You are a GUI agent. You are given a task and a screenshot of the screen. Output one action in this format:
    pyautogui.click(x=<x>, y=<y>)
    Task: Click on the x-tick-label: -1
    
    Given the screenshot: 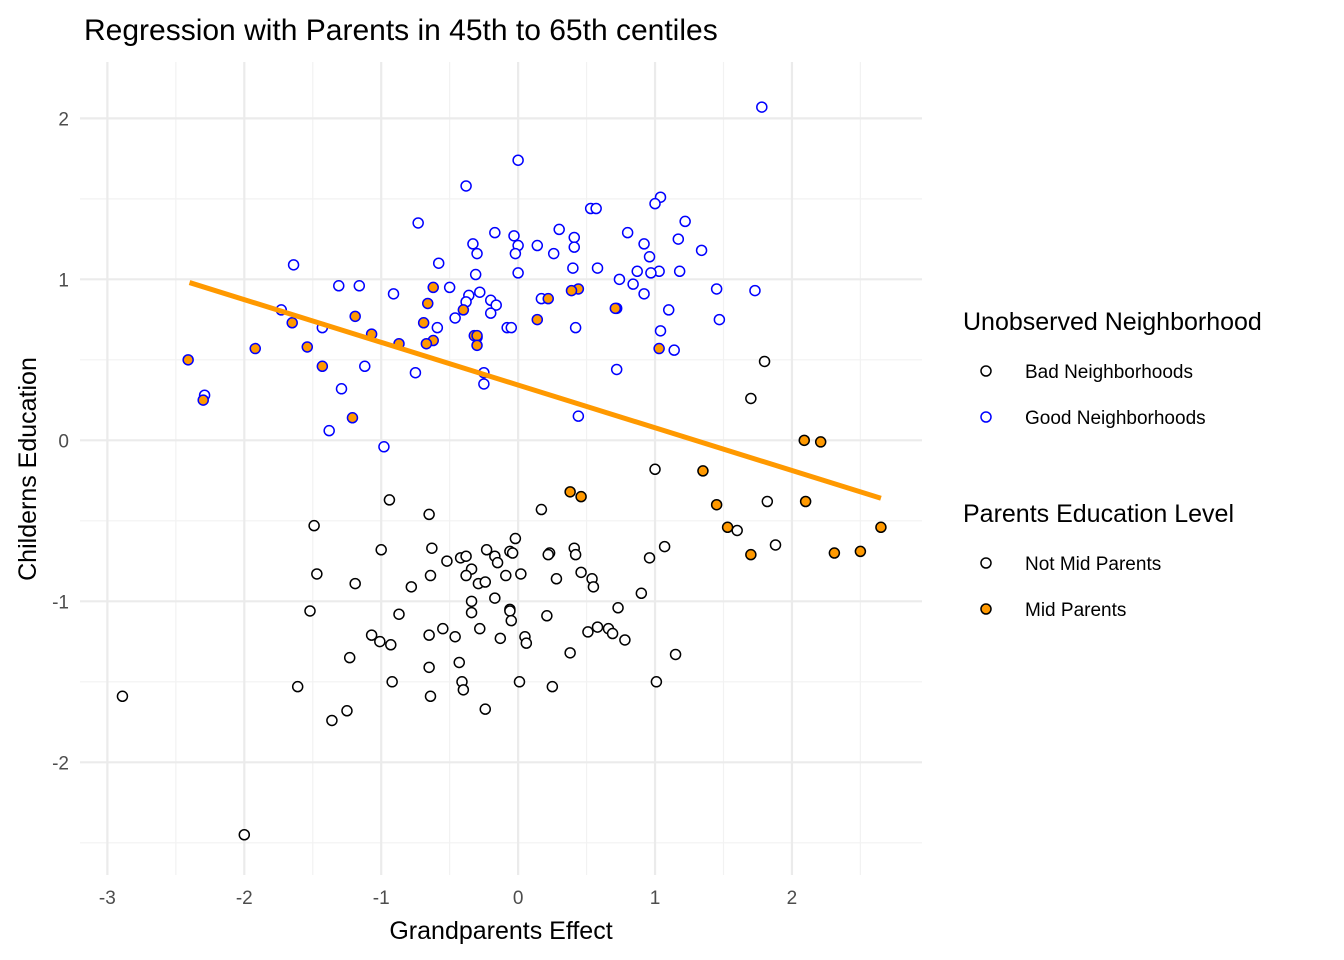 What is the action you would take?
    pyautogui.click(x=381, y=898)
    